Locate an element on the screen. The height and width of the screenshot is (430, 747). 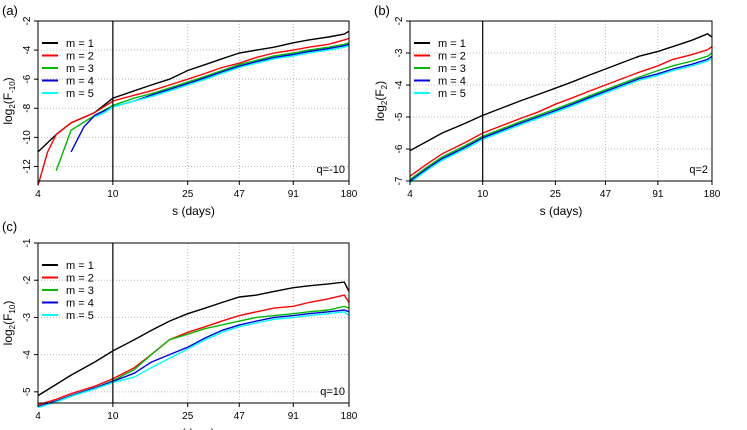
panel-label: (a) is located at coordinates (10, 10).